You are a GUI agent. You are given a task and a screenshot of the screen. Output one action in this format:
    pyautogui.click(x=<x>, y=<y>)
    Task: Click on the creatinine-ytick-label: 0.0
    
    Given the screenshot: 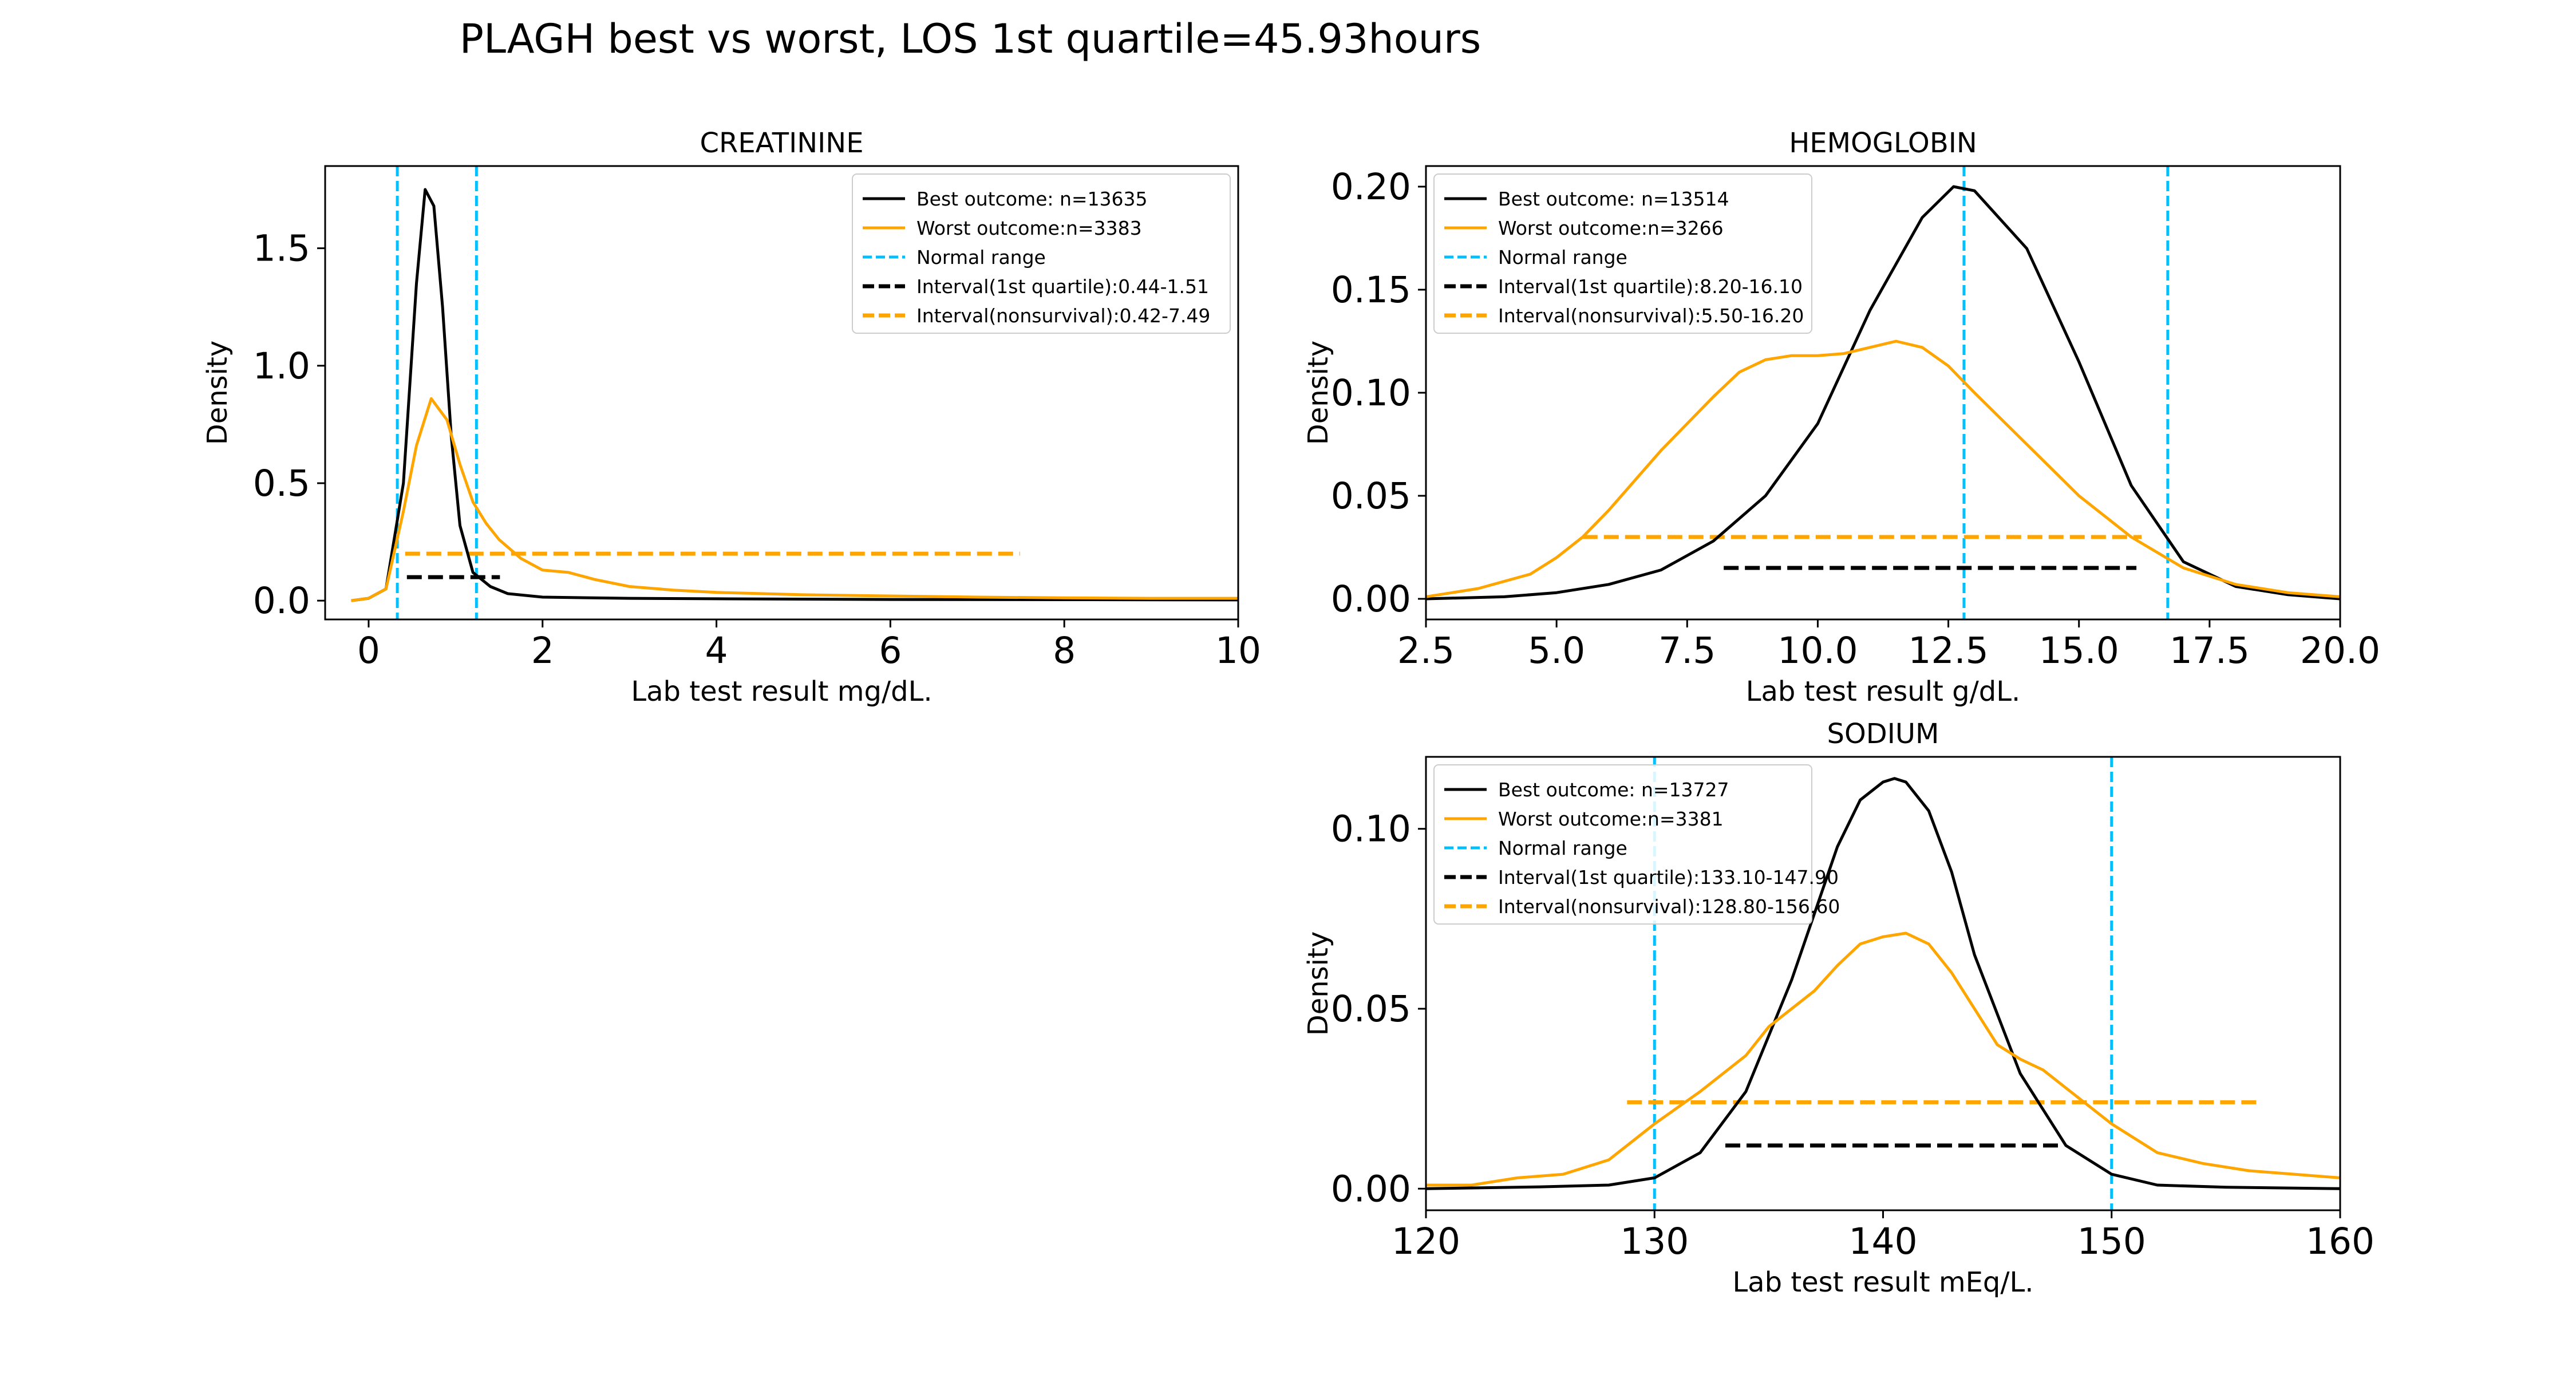 What is the action you would take?
    pyautogui.click(x=281, y=601)
    